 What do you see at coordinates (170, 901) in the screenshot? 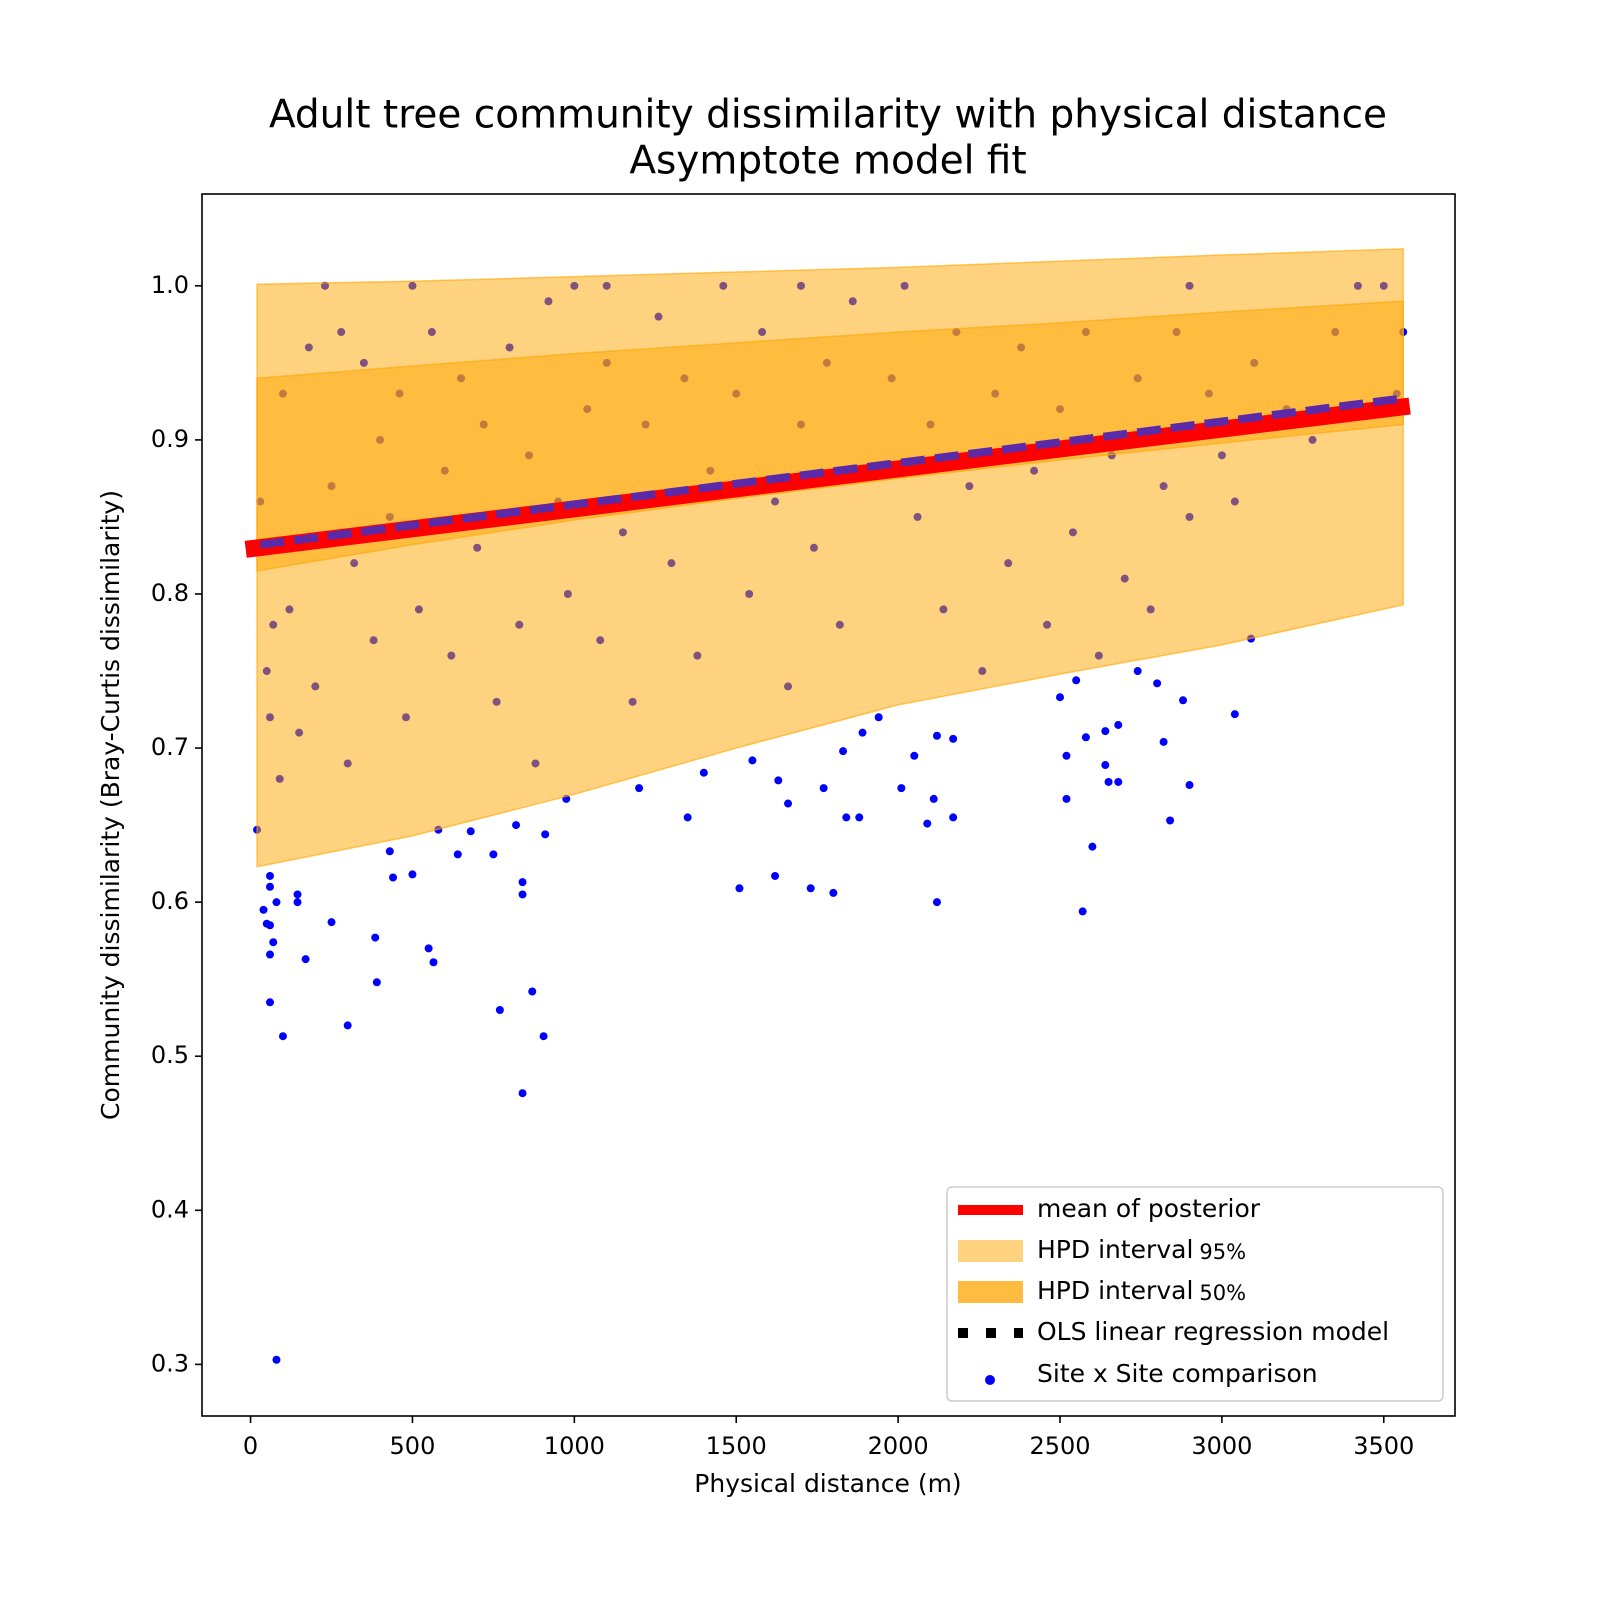
I see `y-tick-label: 0.6` at bounding box center [170, 901].